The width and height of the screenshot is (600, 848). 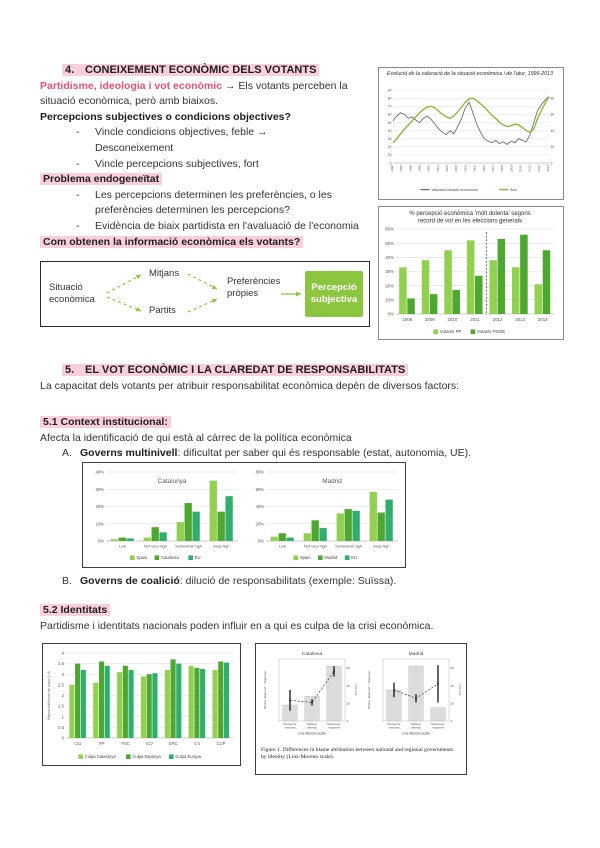 What do you see at coordinates (221, 743) in the screenshot?
I see `svg-text: CUP` at bounding box center [221, 743].